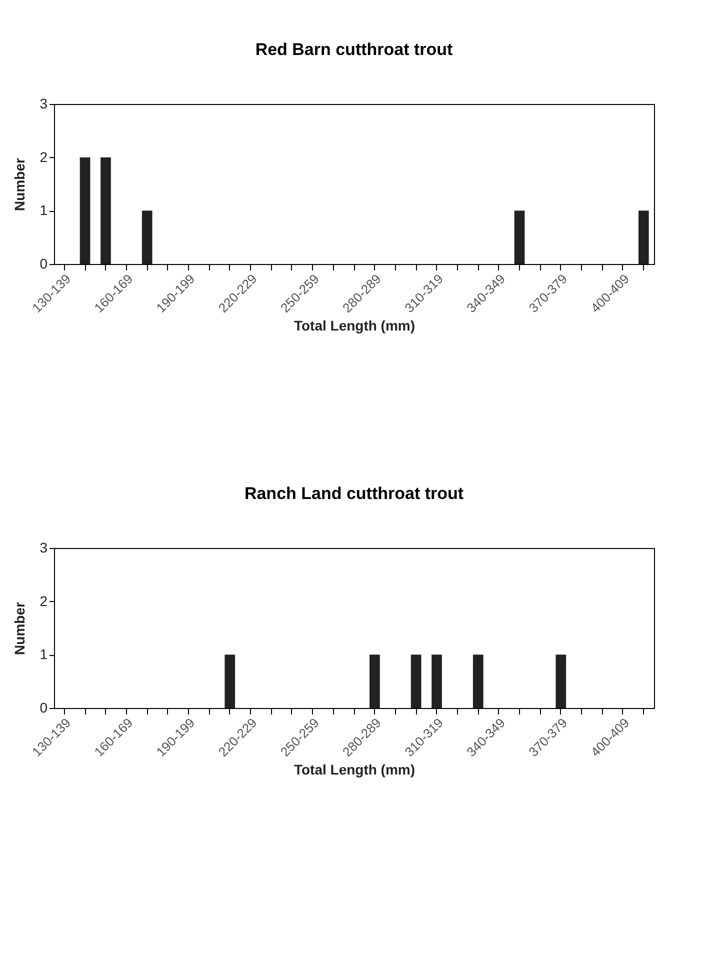  Describe the element at coordinates (354, 493) in the screenshot. I see `chart-title: Ranch Land cutthroat trout` at that location.